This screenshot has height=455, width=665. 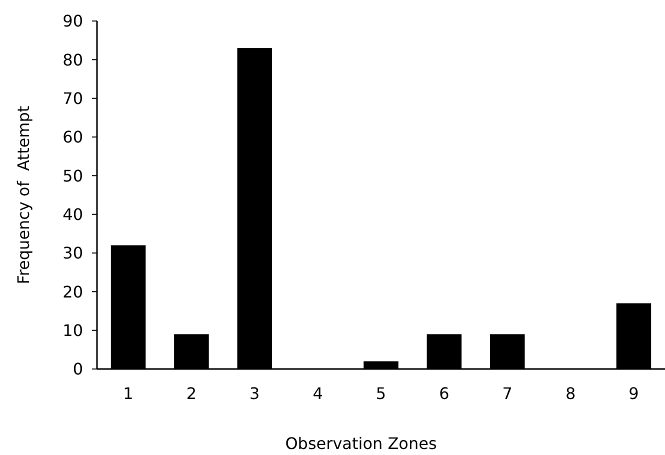 What do you see at coordinates (77, 369) in the screenshot?
I see `y-tick-label: 0` at bounding box center [77, 369].